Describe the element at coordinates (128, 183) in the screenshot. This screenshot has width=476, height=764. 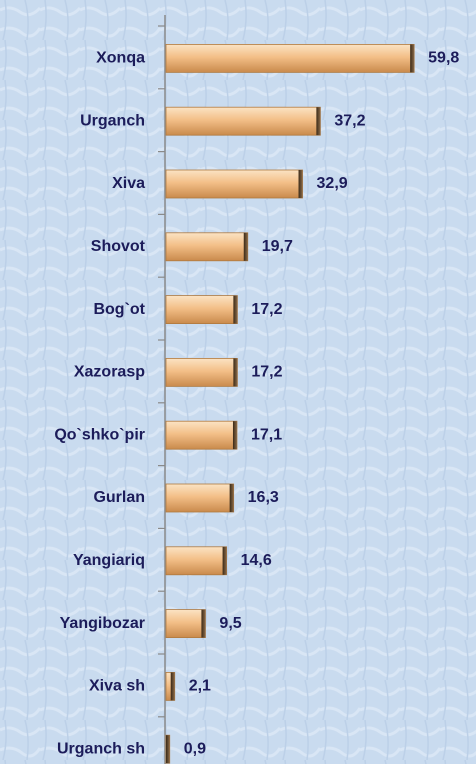
I see `category-label: Xiva` at that location.